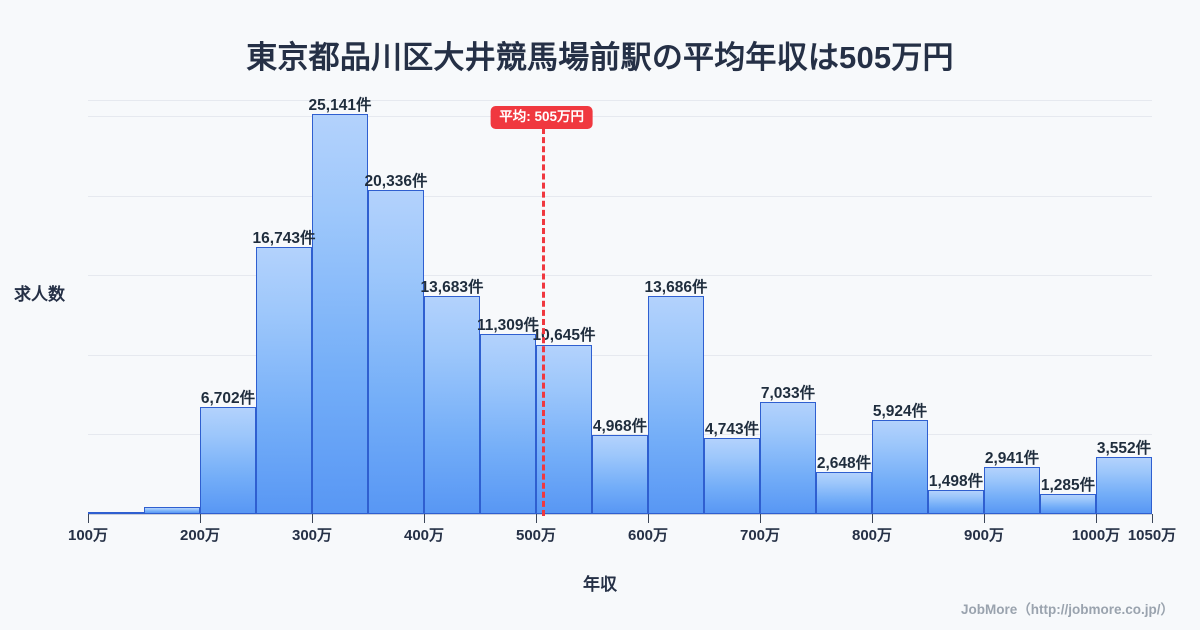 The width and height of the screenshot is (1200, 630). What do you see at coordinates (844, 463) in the screenshot?
I see `bar-value-label: 2,648件` at bounding box center [844, 463].